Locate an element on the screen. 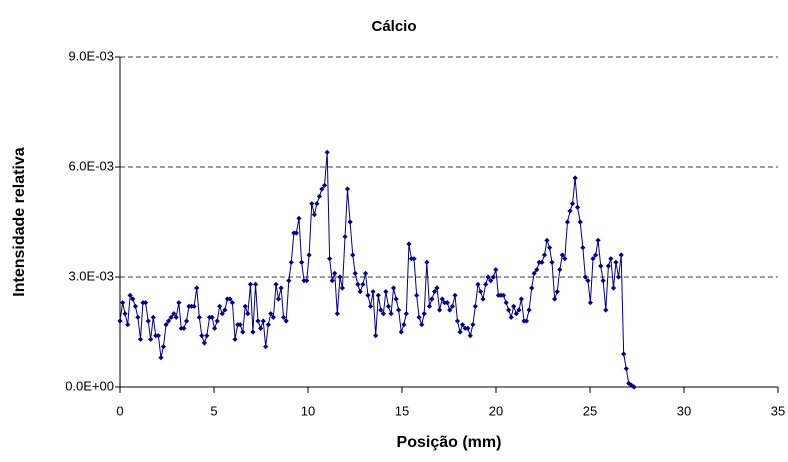 Image resolution: width=788 pixels, height=462 pixels. y-tick-label: 0.0E+00 is located at coordinates (89, 385).